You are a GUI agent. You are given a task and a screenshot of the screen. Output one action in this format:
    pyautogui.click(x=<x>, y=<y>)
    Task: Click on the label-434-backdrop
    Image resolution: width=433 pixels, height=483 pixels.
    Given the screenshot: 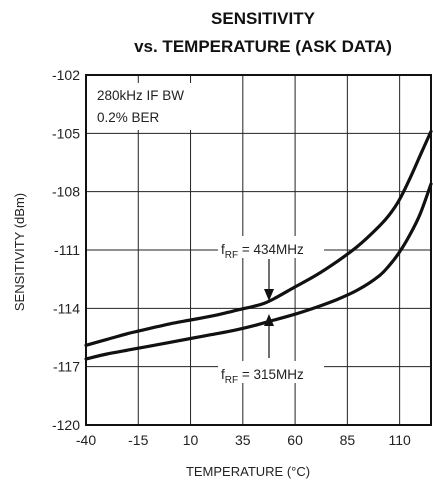 What is the action you would take?
    pyautogui.click(x=271, y=247)
    